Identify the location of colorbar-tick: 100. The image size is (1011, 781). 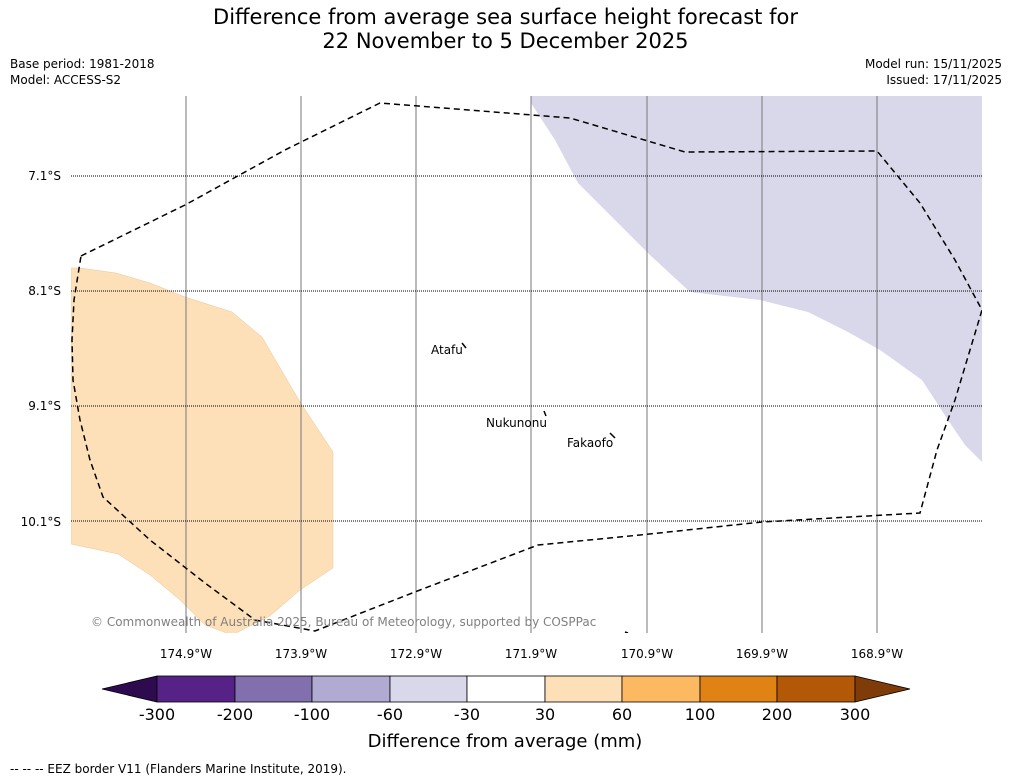
(700, 714).